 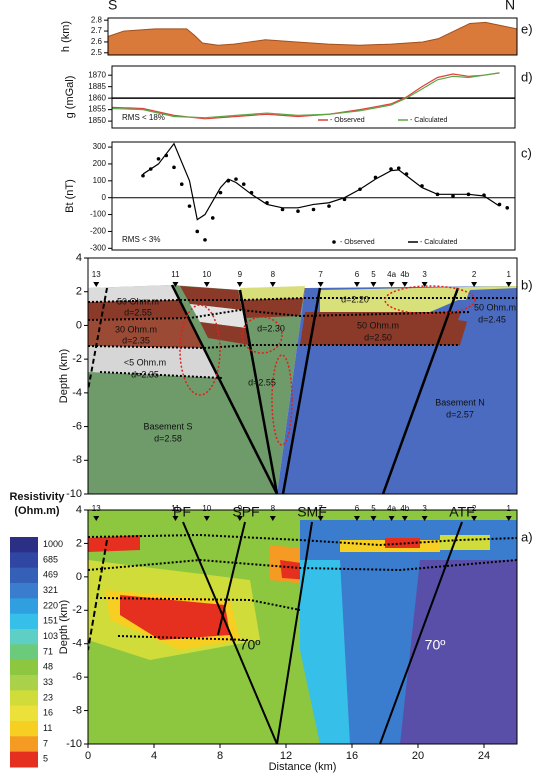 What do you see at coordinates (97, 30) in the screenshot?
I see `y-tick-label: 2.7` at bounding box center [97, 30].